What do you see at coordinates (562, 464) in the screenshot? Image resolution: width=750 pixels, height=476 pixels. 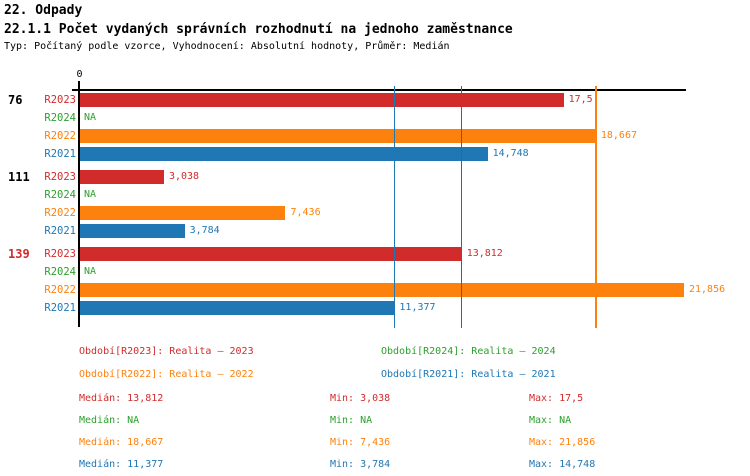 I see `stat-max-R2021: Max: 14,748` at bounding box center [562, 464].